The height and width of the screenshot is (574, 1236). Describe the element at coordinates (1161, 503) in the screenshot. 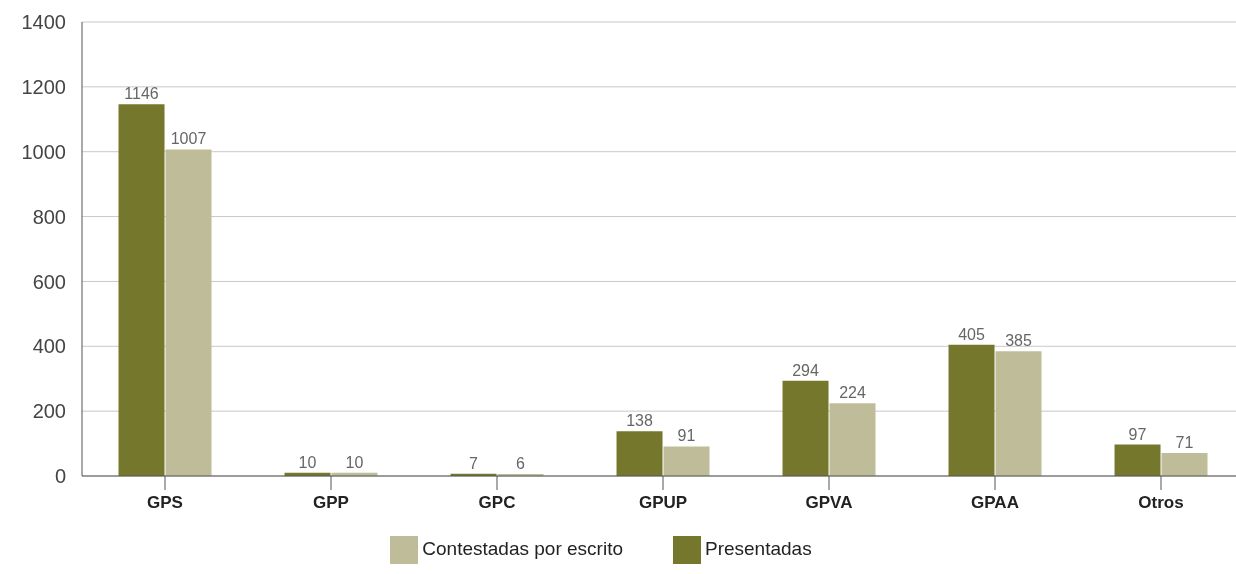

I see `x-tick-label: Otros` at that location.